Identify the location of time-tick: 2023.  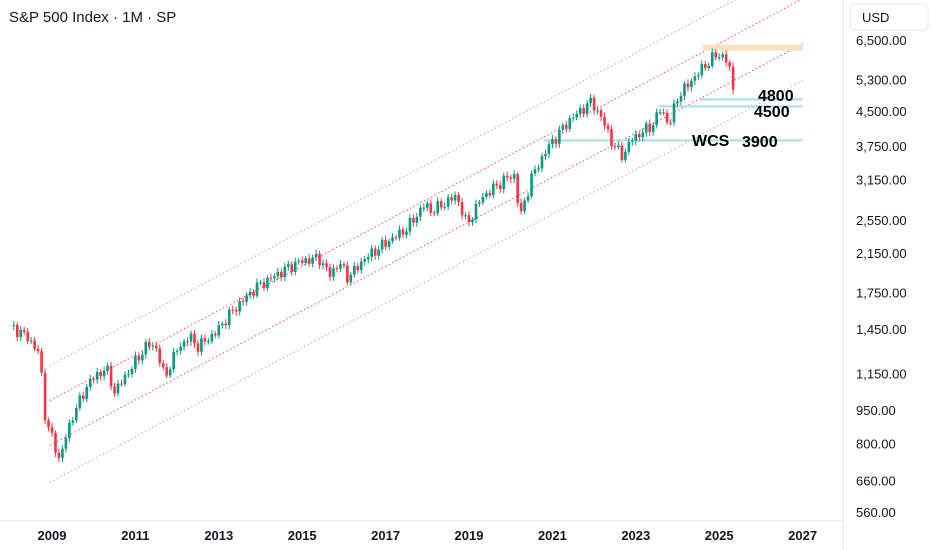
(635, 535).